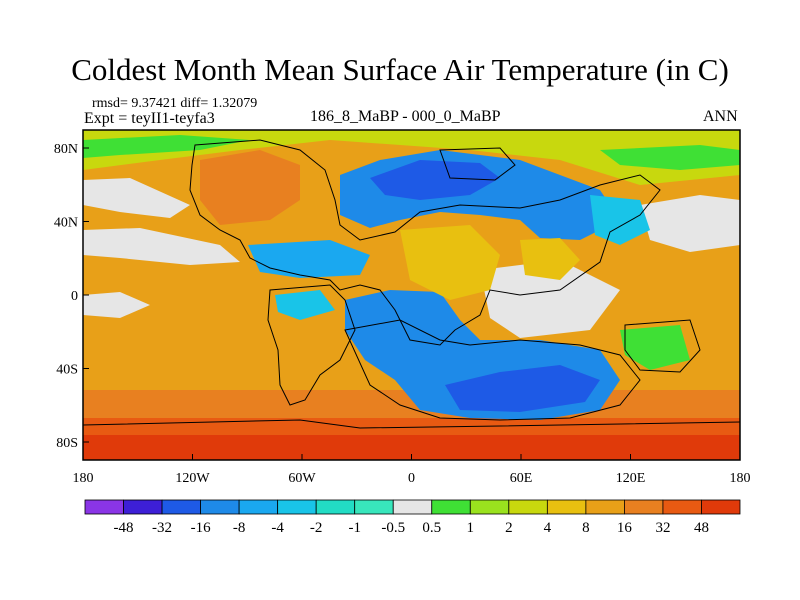 The width and height of the screenshot is (800, 600). I want to click on colorbar-label: -48, so click(124, 528).